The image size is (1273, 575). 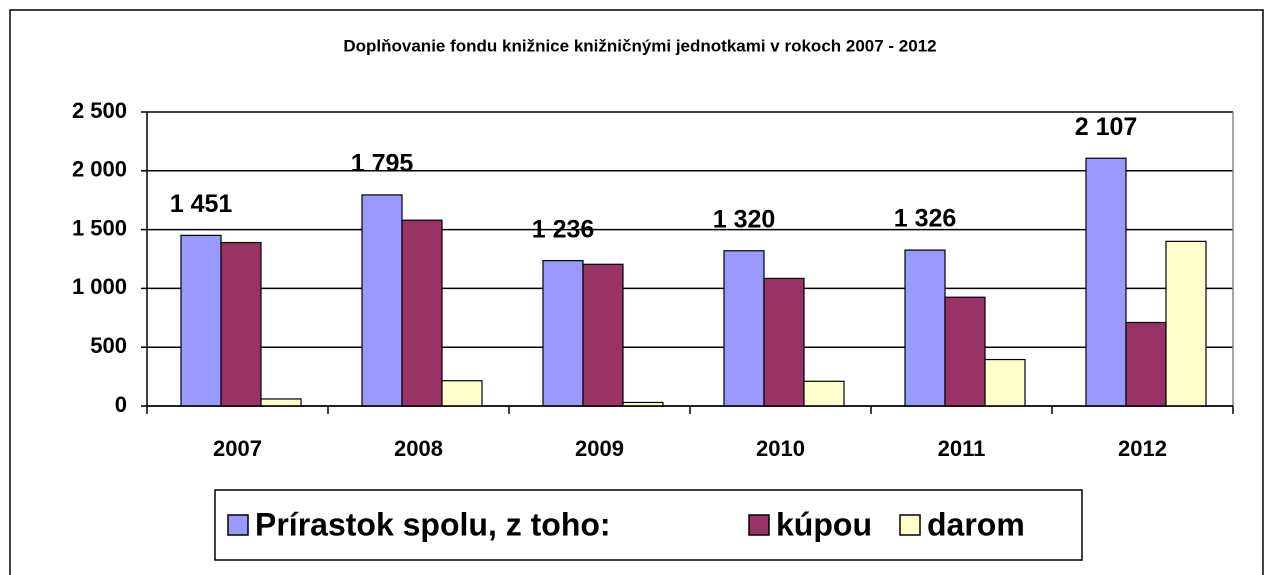 What do you see at coordinates (780, 448) in the screenshot?
I see `x-tick-label: 2010` at bounding box center [780, 448].